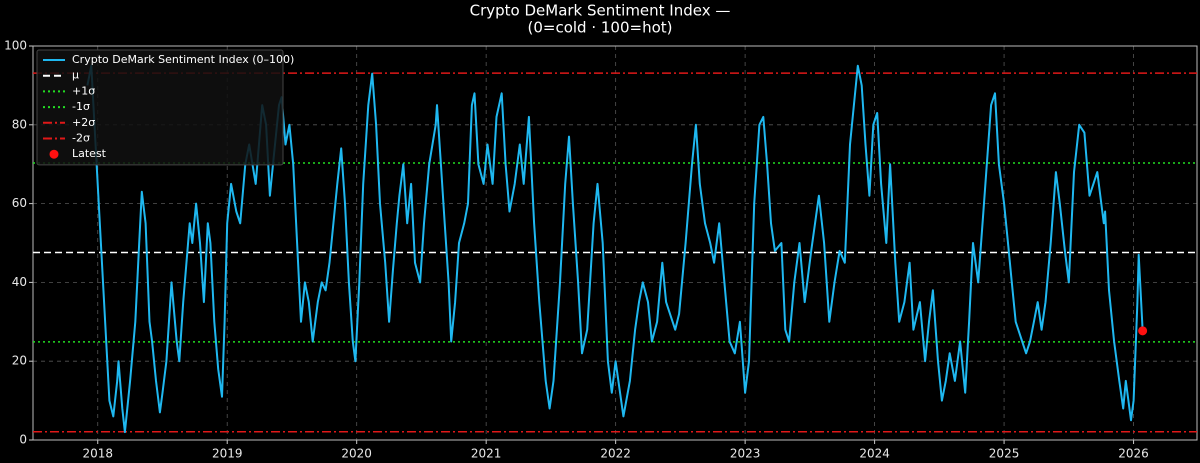 The image size is (1200, 463). Describe the element at coordinates (486, 454) in the screenshot. I see `x-tick-label: 2021` at that location.